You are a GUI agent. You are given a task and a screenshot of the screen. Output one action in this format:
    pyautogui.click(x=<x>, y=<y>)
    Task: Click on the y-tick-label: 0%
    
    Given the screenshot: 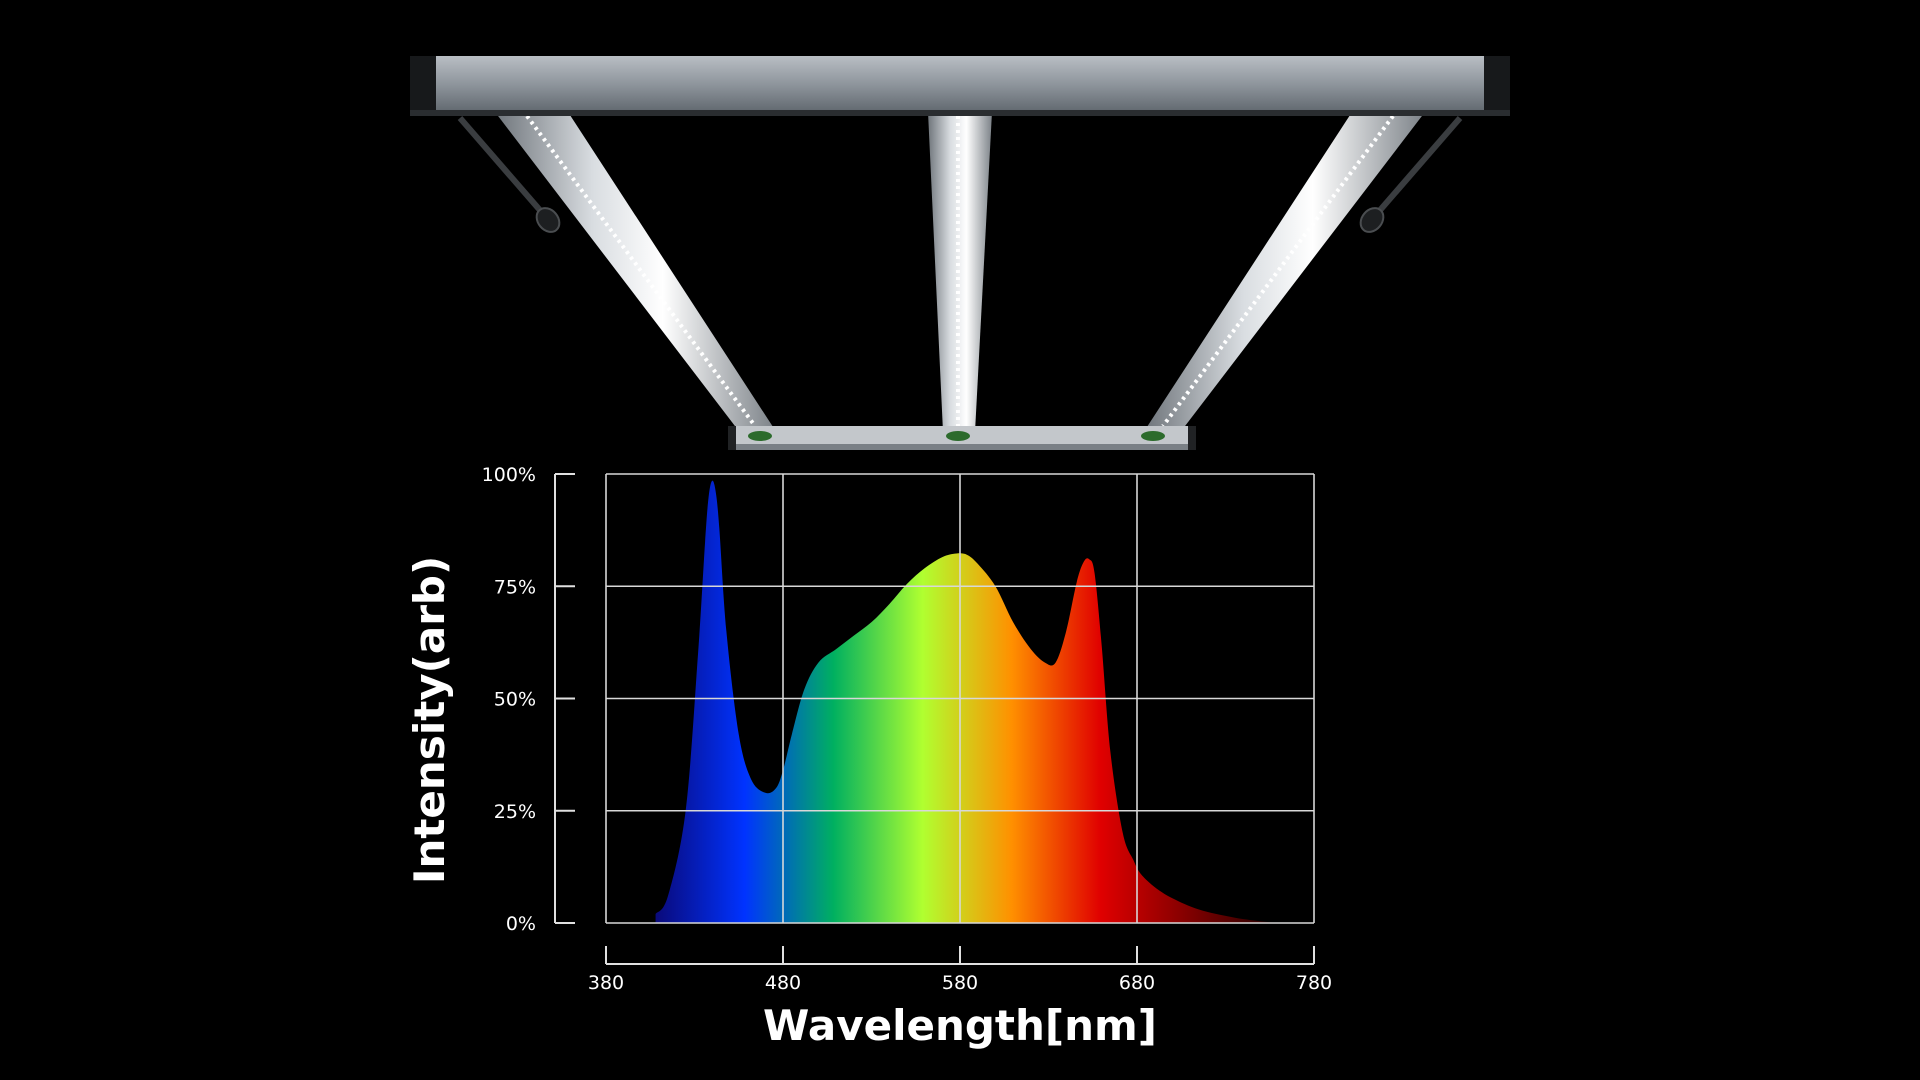 What is the action you would take?
    pyautogui.click(x=521, y=924)
    